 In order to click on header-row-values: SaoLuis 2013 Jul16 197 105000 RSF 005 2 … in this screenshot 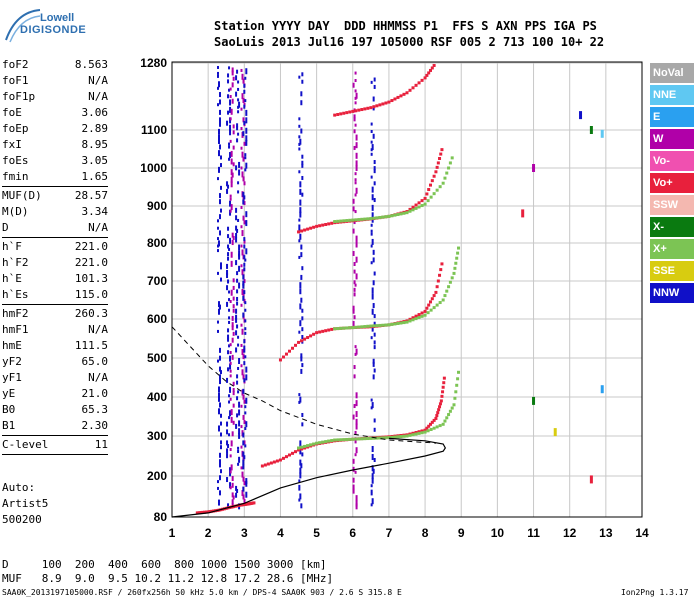, I will do `click(409, 42)`.